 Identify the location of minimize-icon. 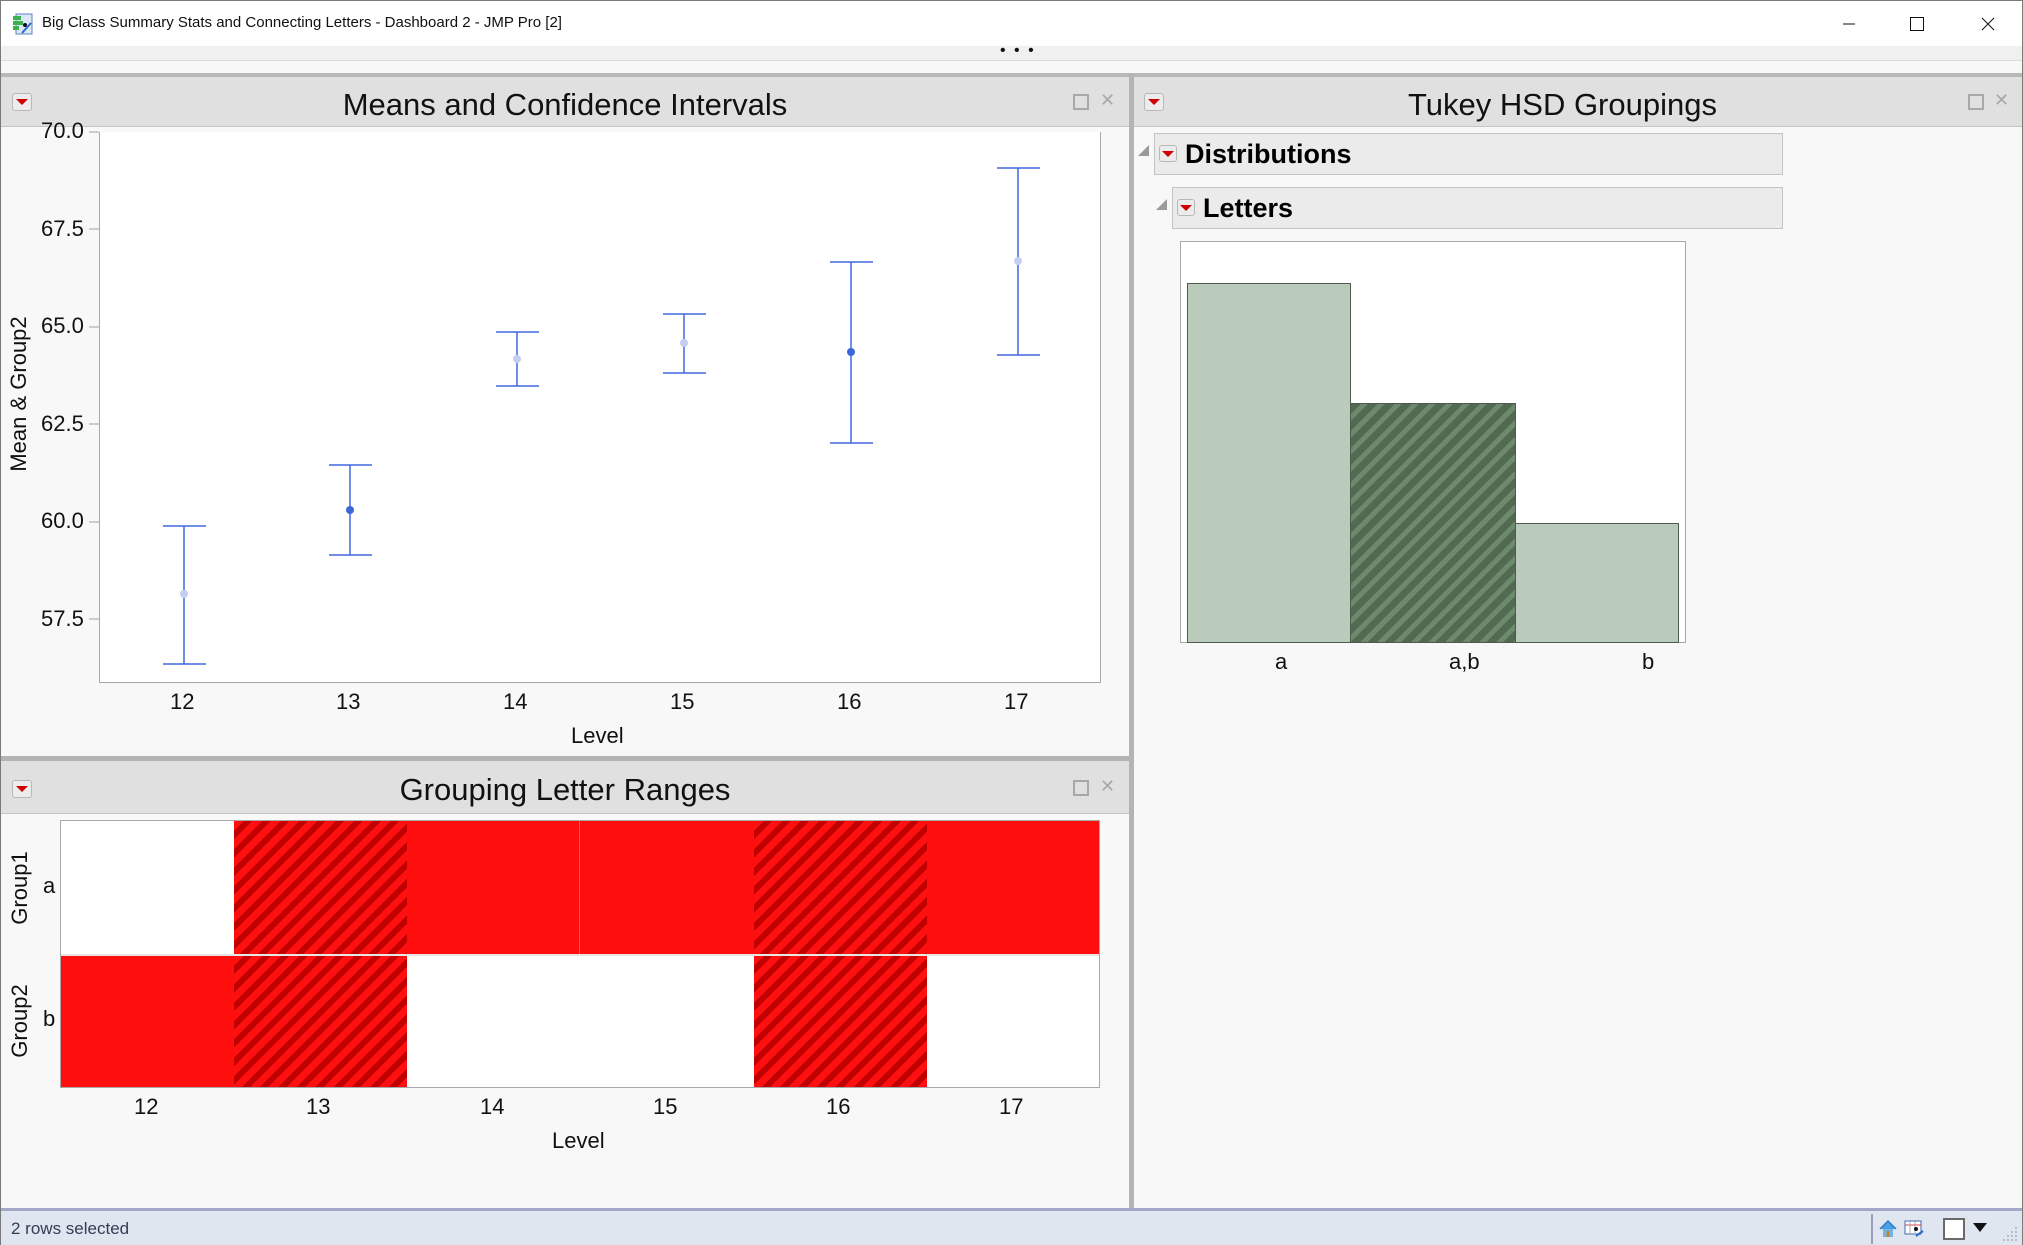
(1849, 23).